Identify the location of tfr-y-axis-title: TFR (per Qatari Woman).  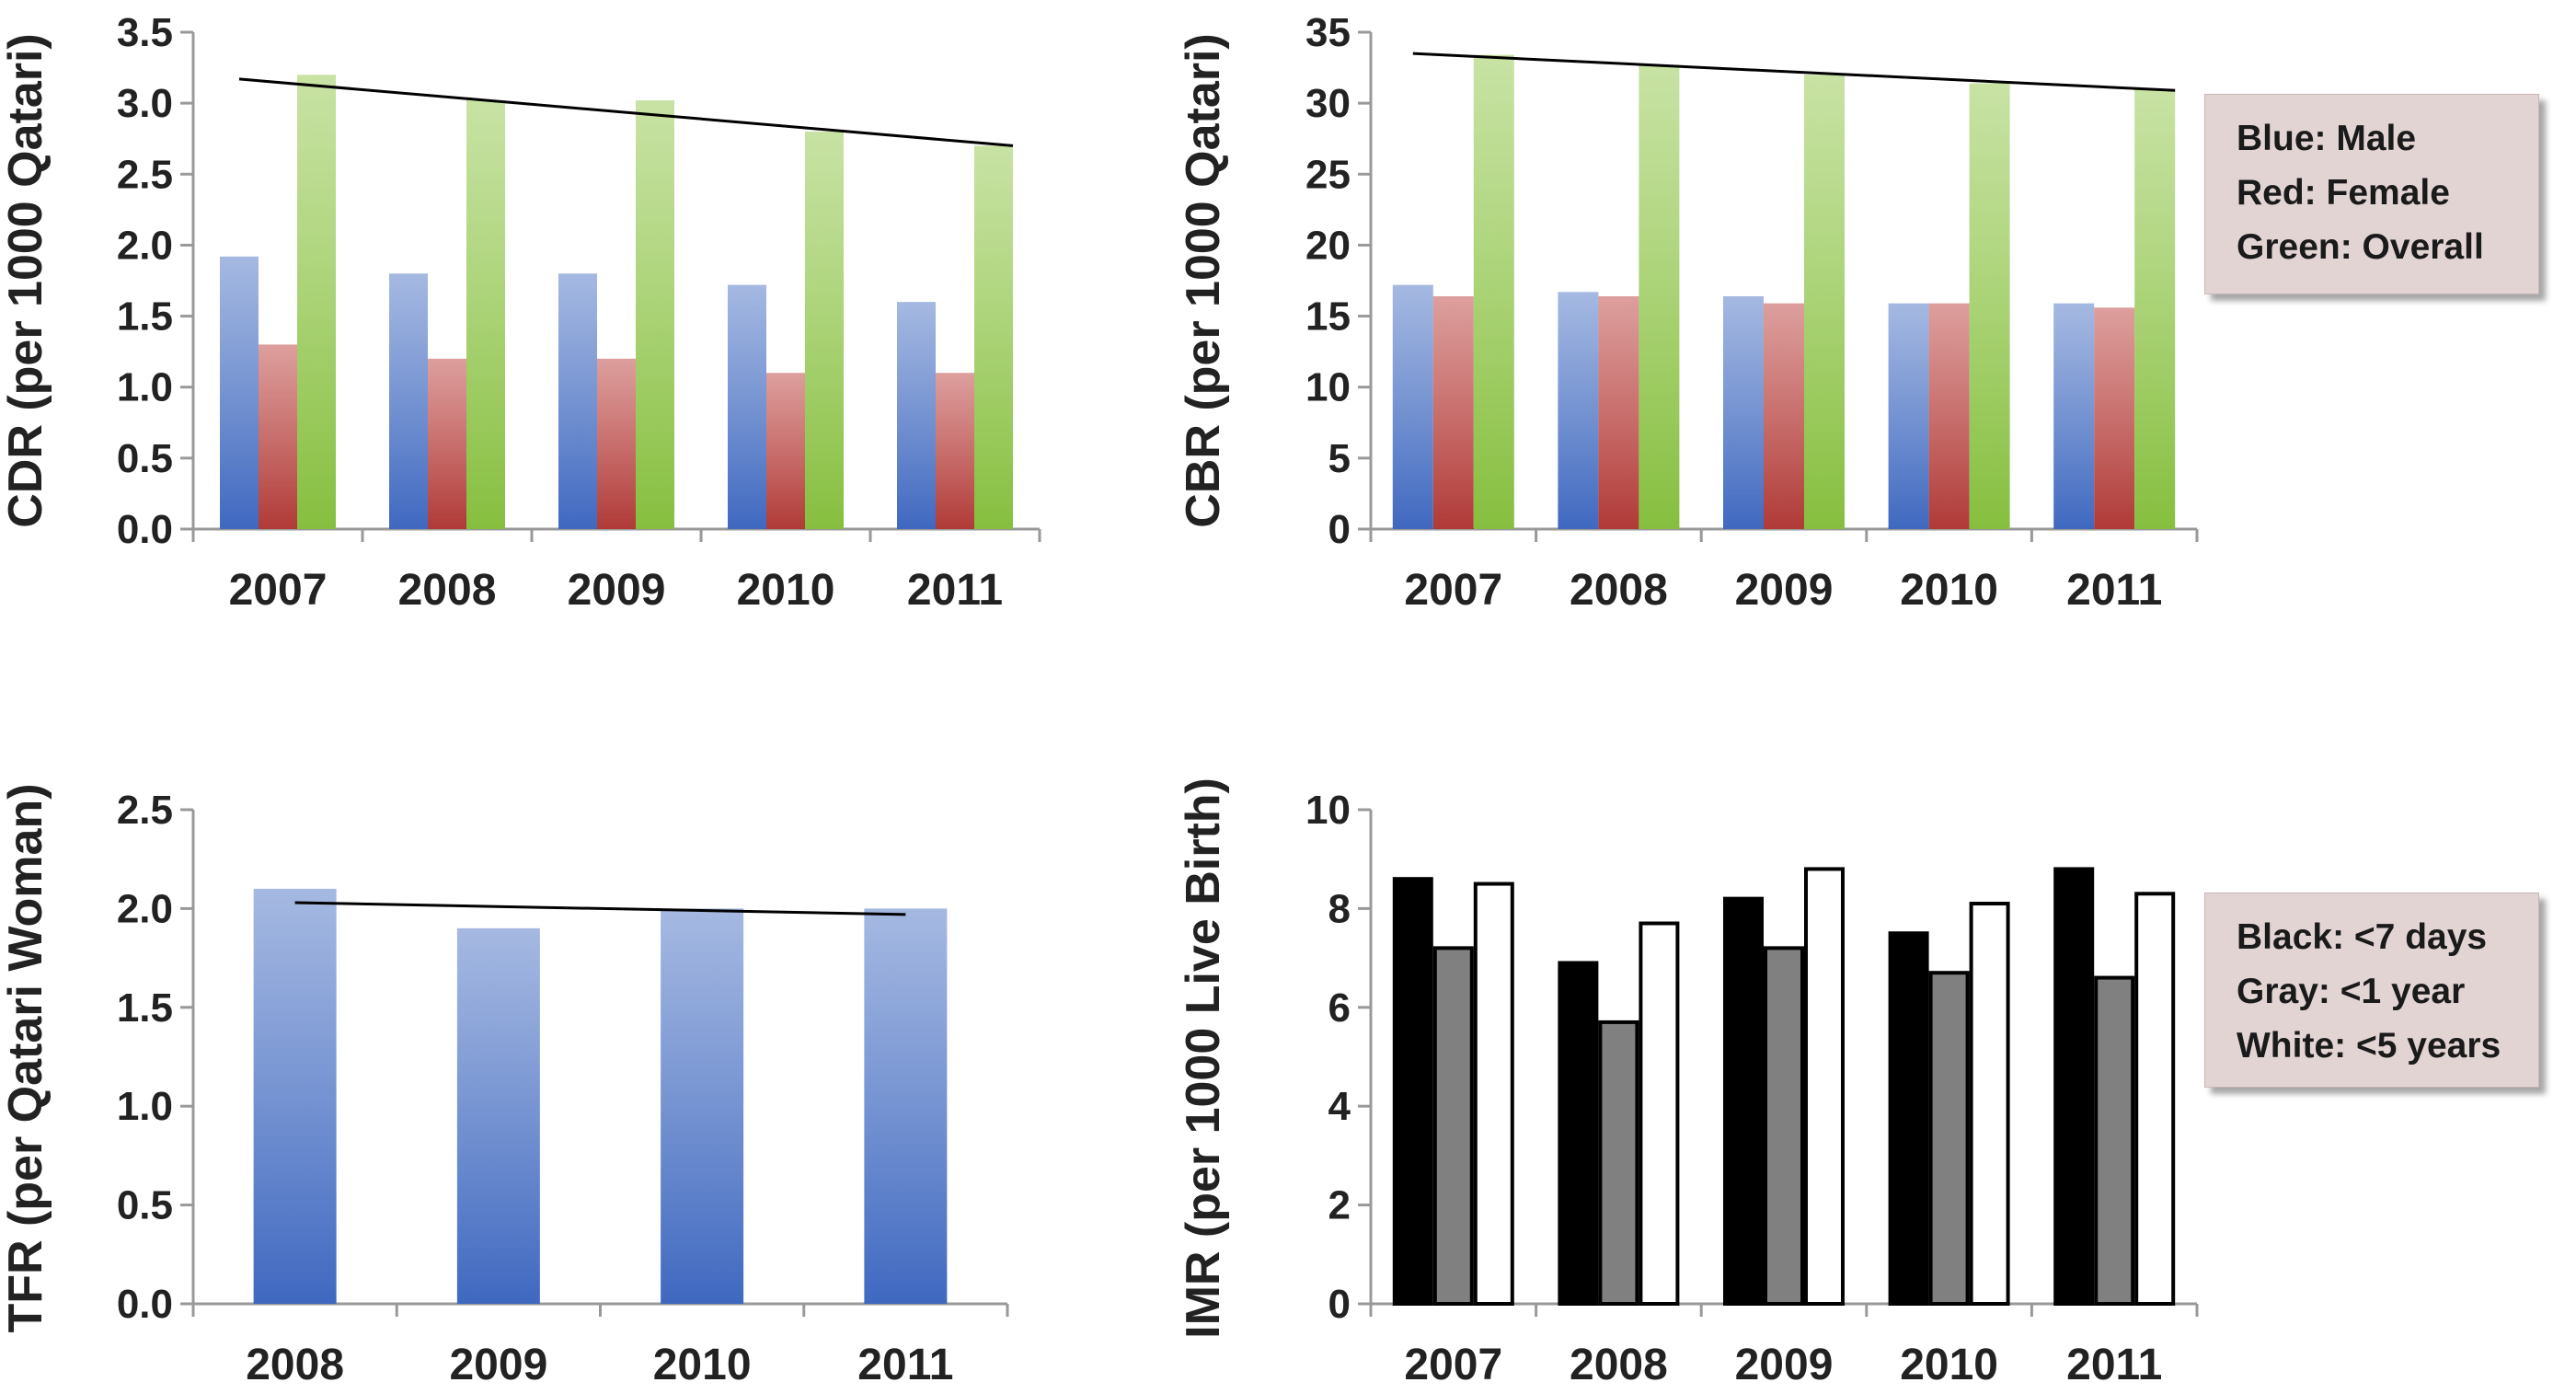
(26, 1058).